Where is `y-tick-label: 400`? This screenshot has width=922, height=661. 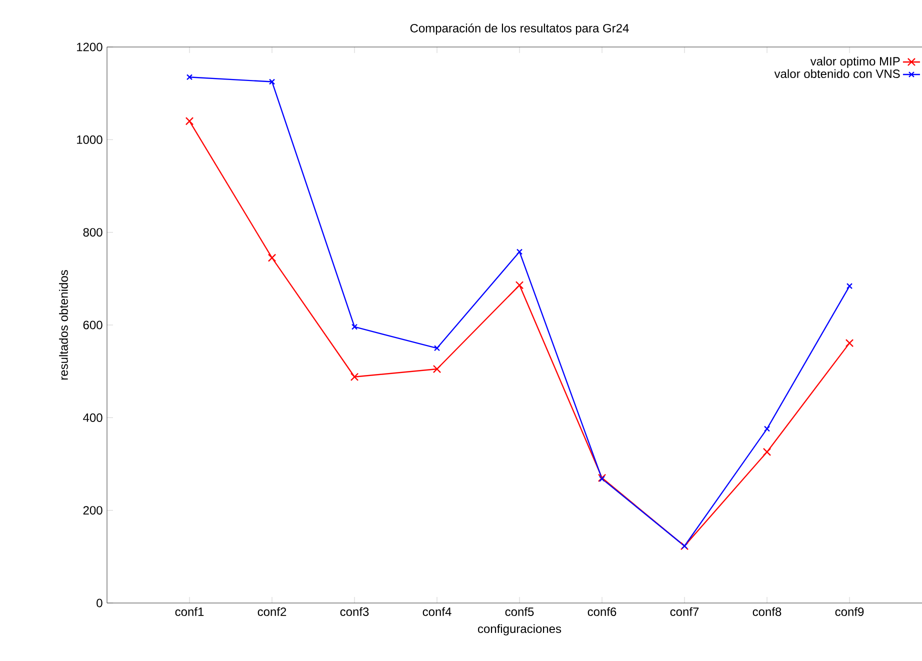
y-tick-label: 400 is located at coordinates (92, 417).